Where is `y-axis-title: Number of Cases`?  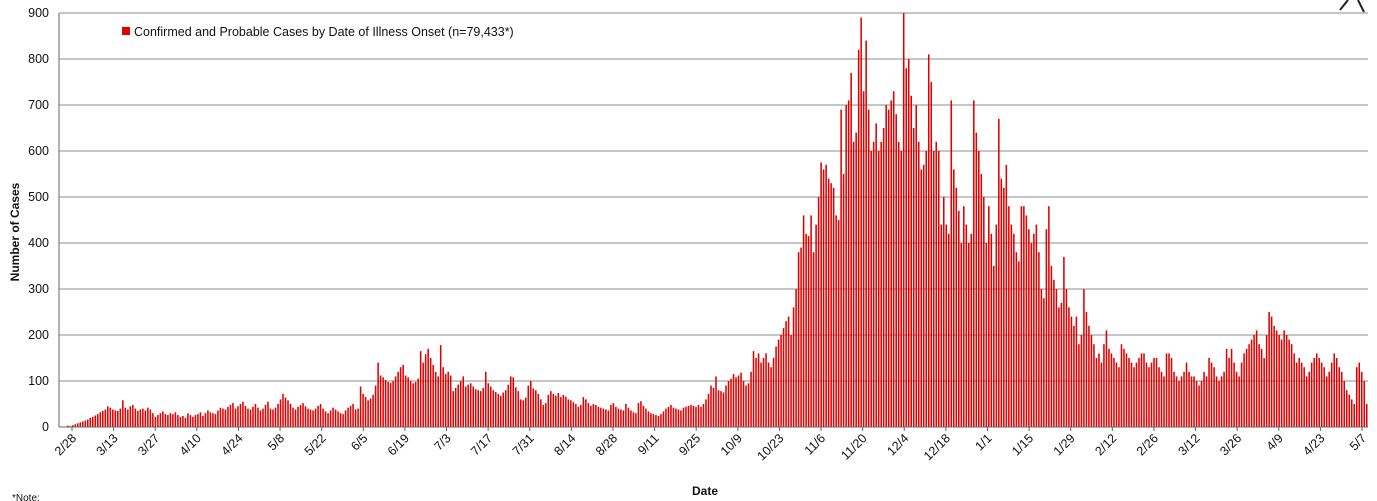
y-axis-title: Number of Cases is located at coordinates (15, 231).